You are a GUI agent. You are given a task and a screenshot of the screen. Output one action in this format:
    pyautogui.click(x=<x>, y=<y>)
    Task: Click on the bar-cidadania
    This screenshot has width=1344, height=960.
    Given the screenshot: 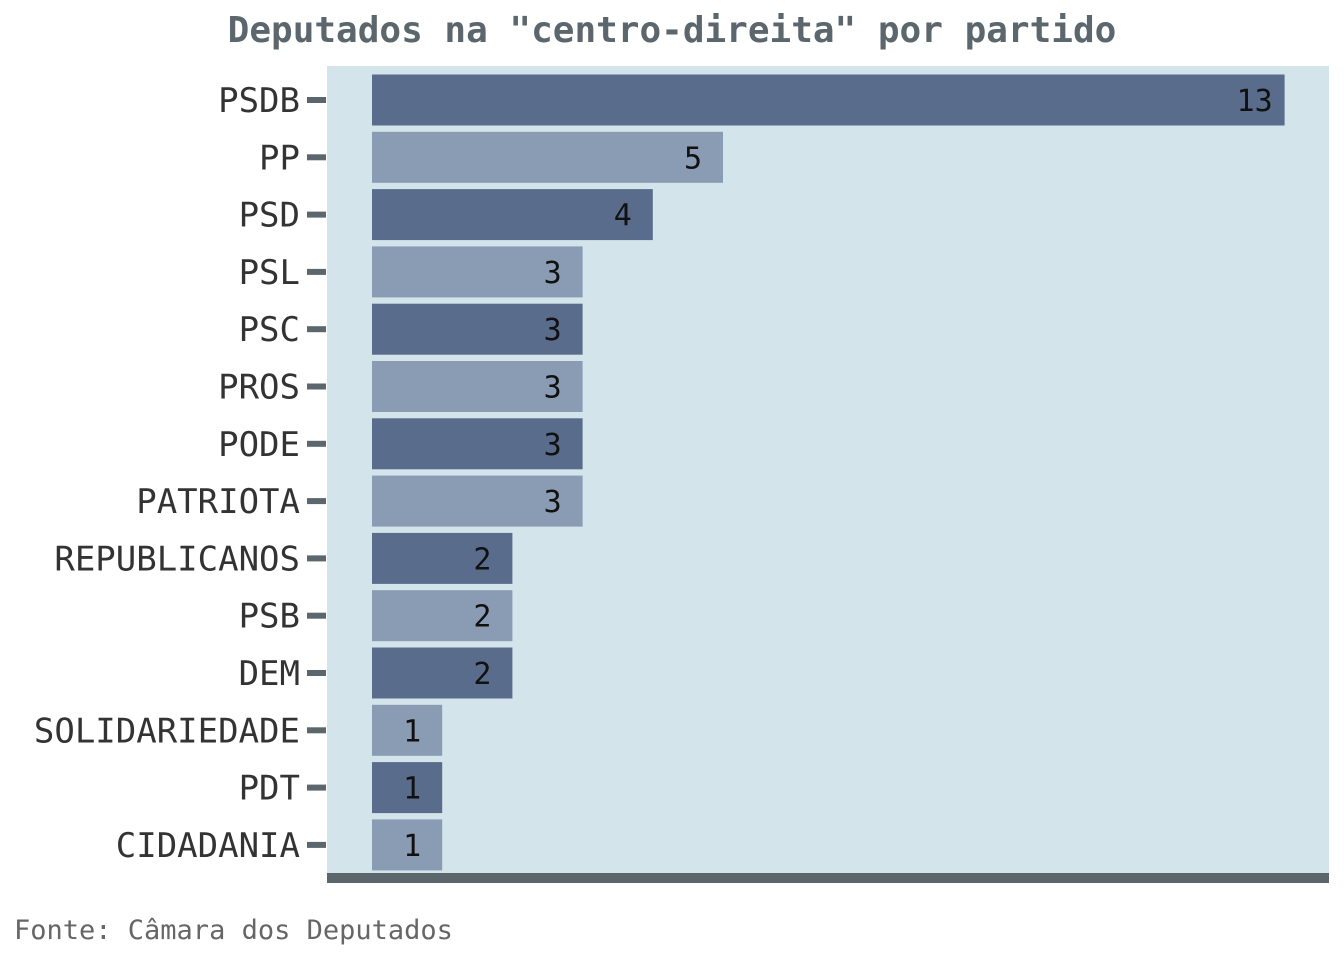 What is the action you would take?
    pyautogui.click(x=407, y=845)
    